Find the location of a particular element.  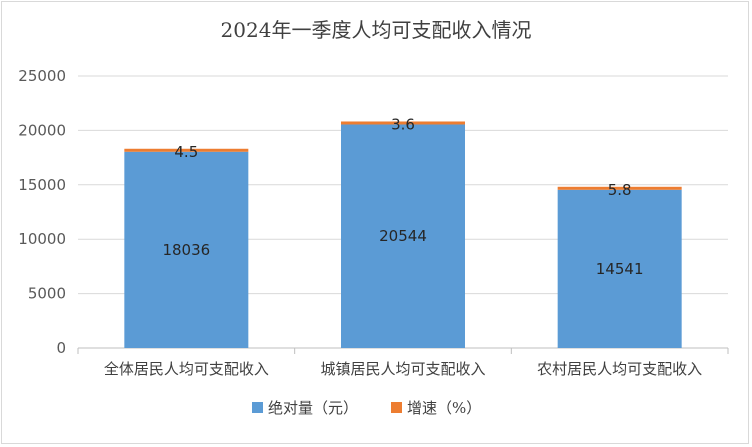

x-category-label: 农村居民人均可支配收入 is located at coordinates (619, 369).